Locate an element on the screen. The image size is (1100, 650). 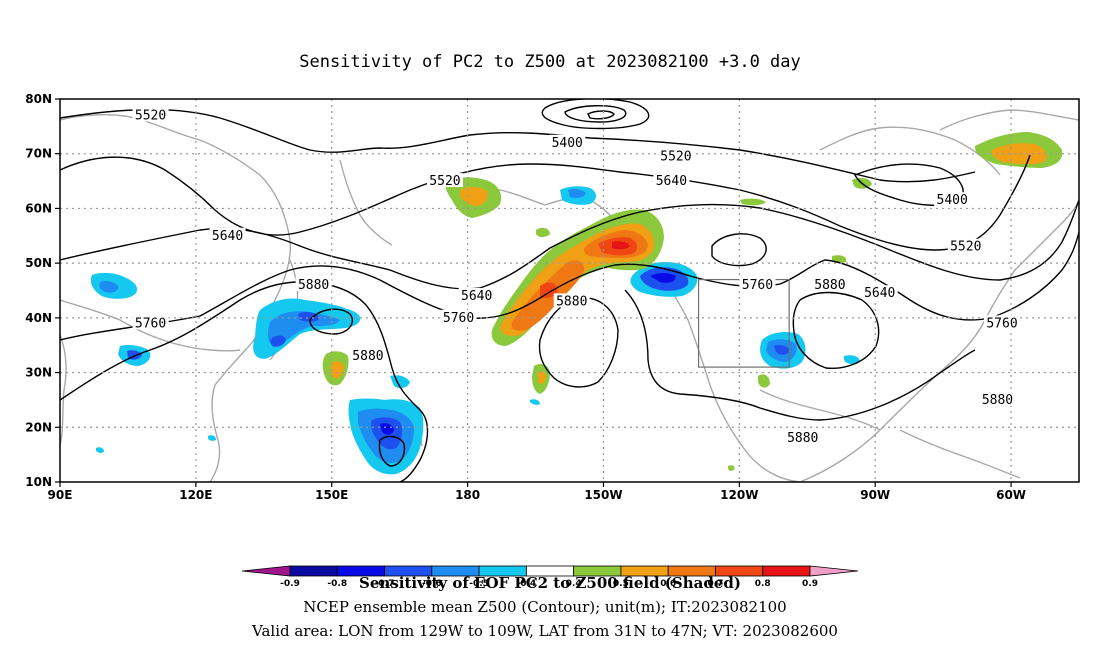
x-tick-label: 180 is located at coordinates (467, 495).